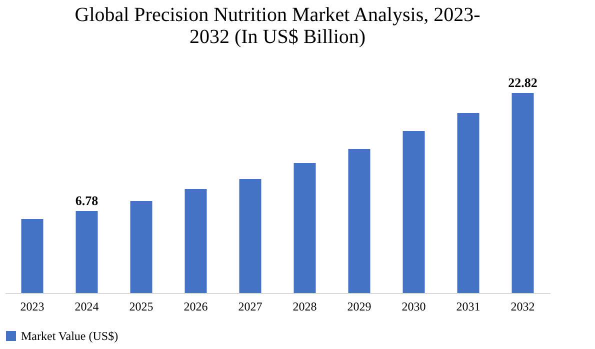 Image resolution: width=595 pixels, height=349 pixels. I want to click on text: 6.78, so click(86, 200).